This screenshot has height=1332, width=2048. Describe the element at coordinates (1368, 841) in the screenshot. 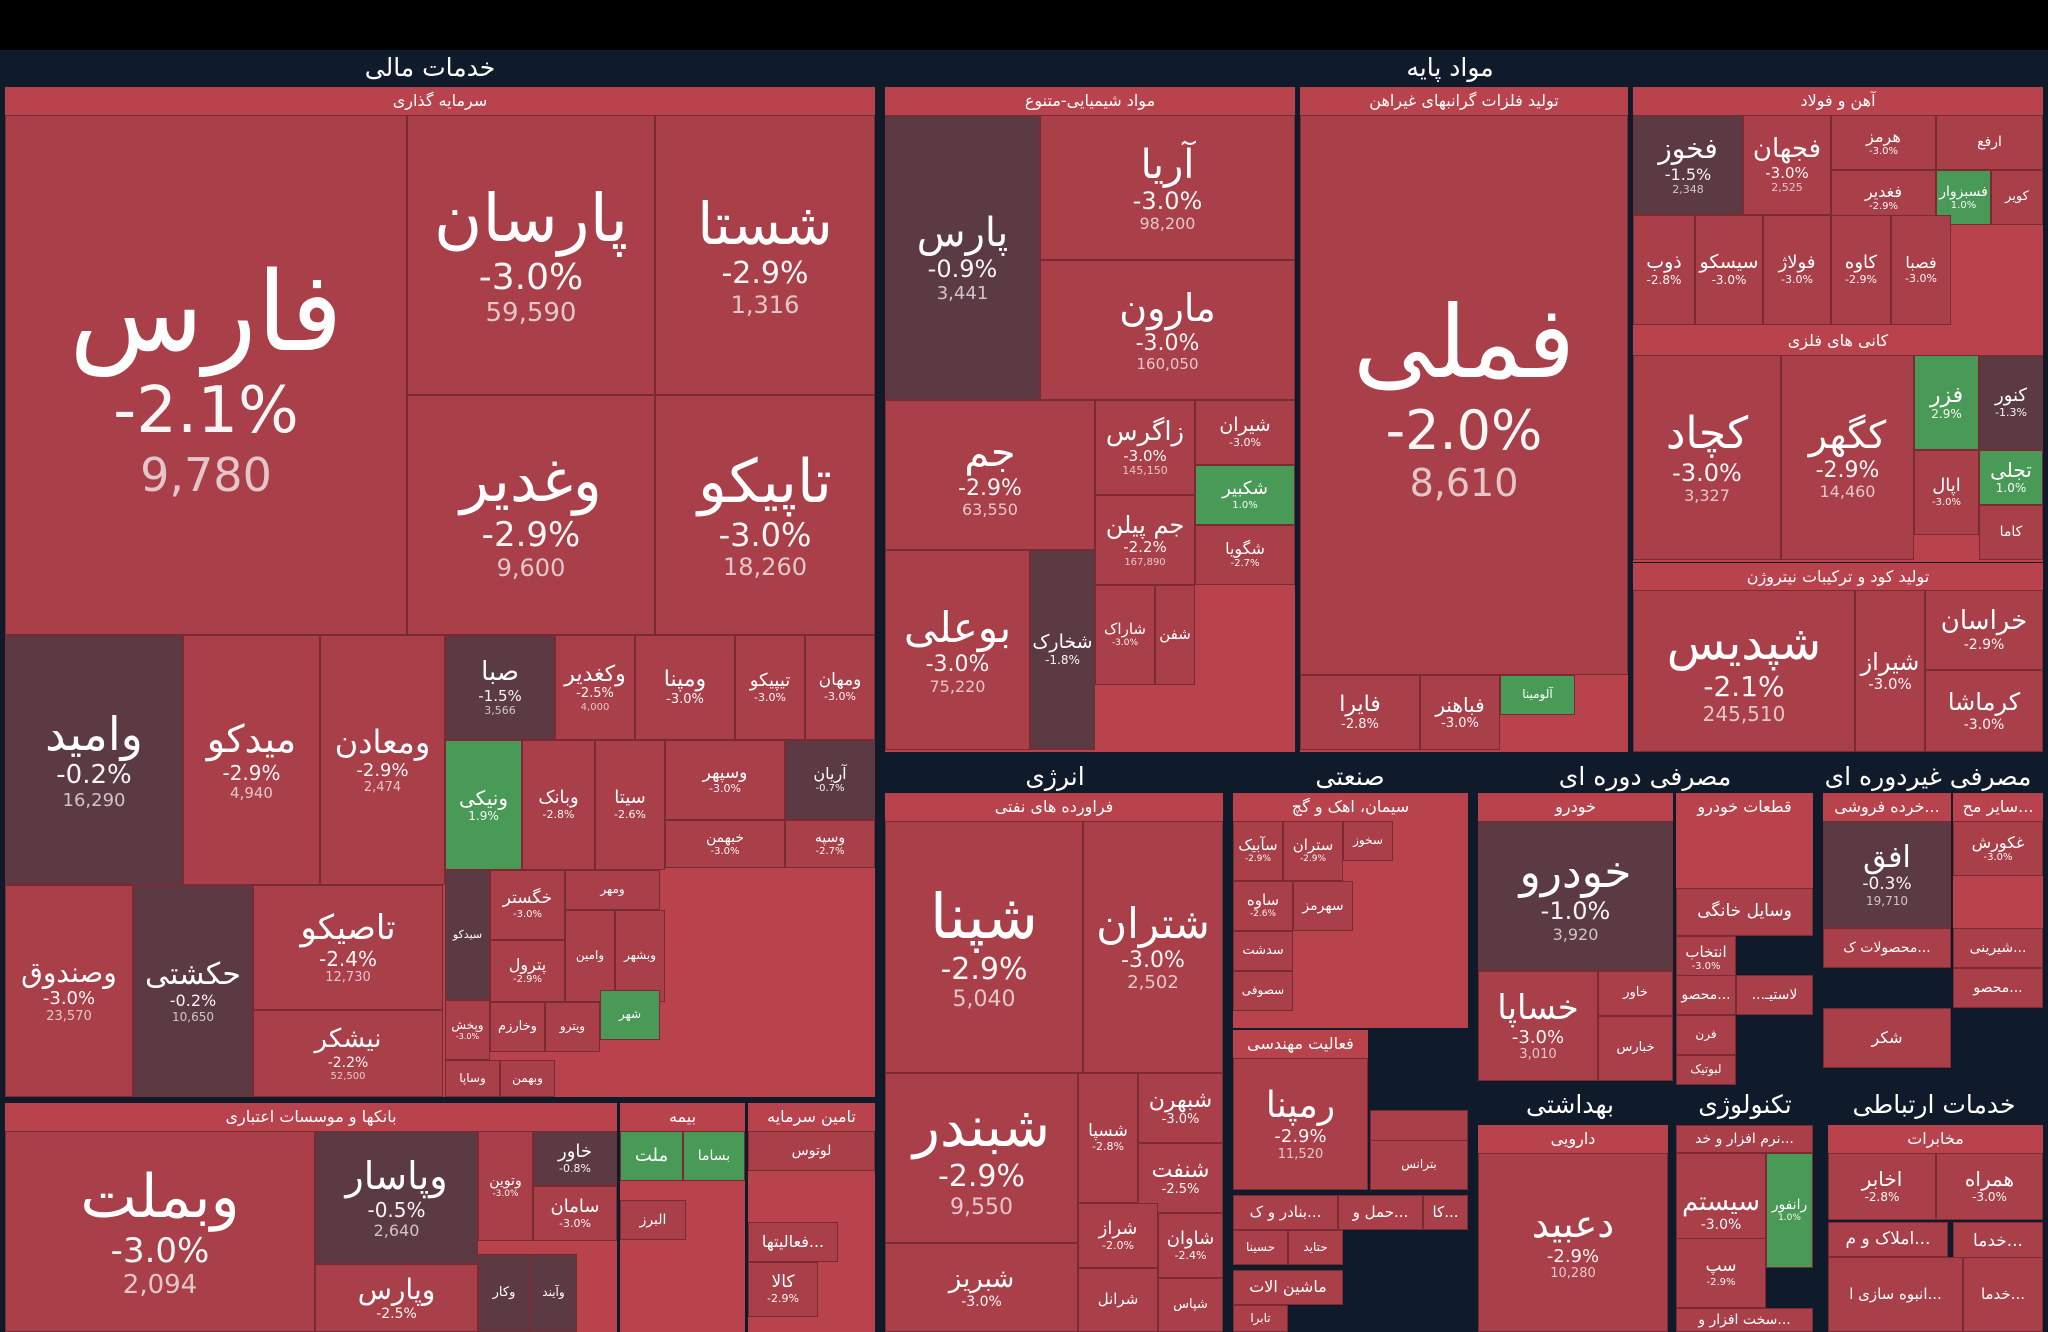

I see `treemap-tile: سخوز` at that location.